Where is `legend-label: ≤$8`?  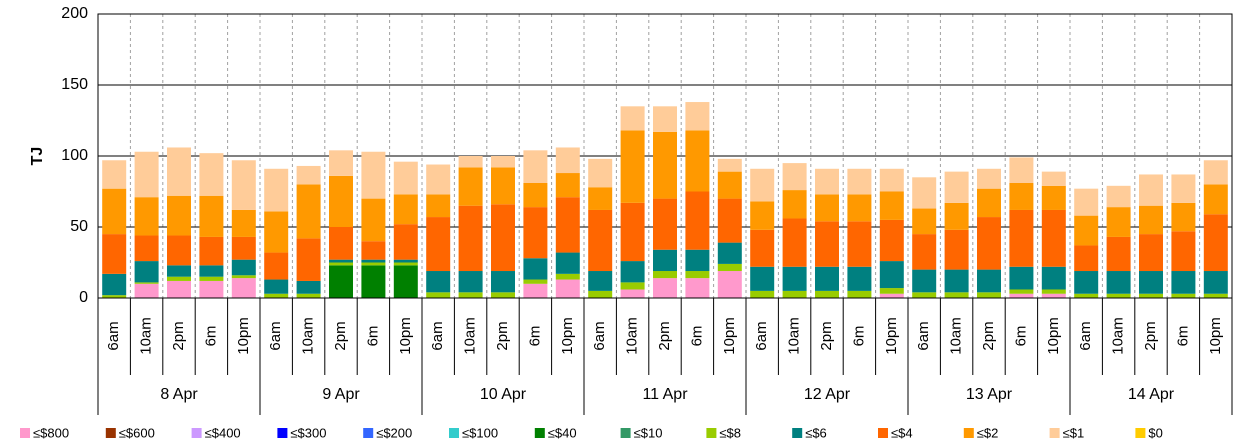 legend-label: ≤$8 is located at coordinates (730, 432).